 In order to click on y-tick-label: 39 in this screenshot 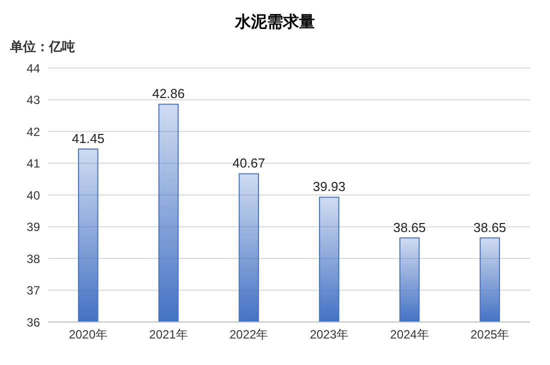, I will do `click(33, 227)`.